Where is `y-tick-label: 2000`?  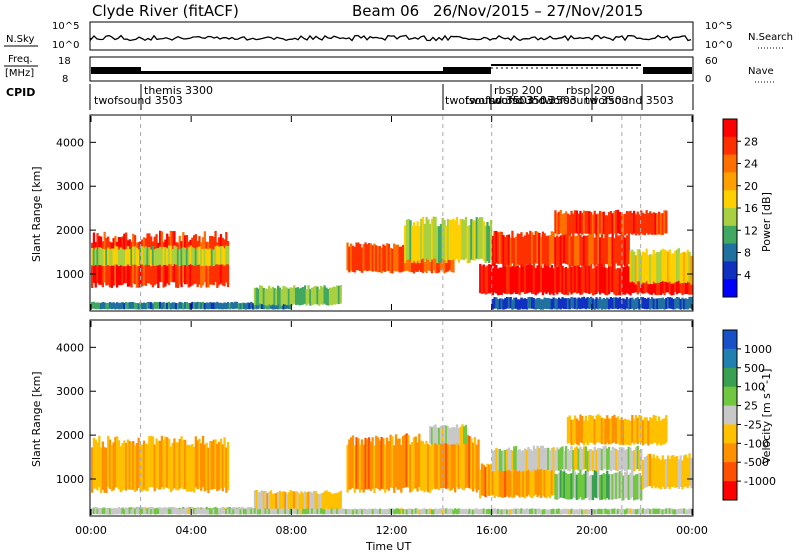 y-tick-label: 2000 is located at coordinates (70, 435).